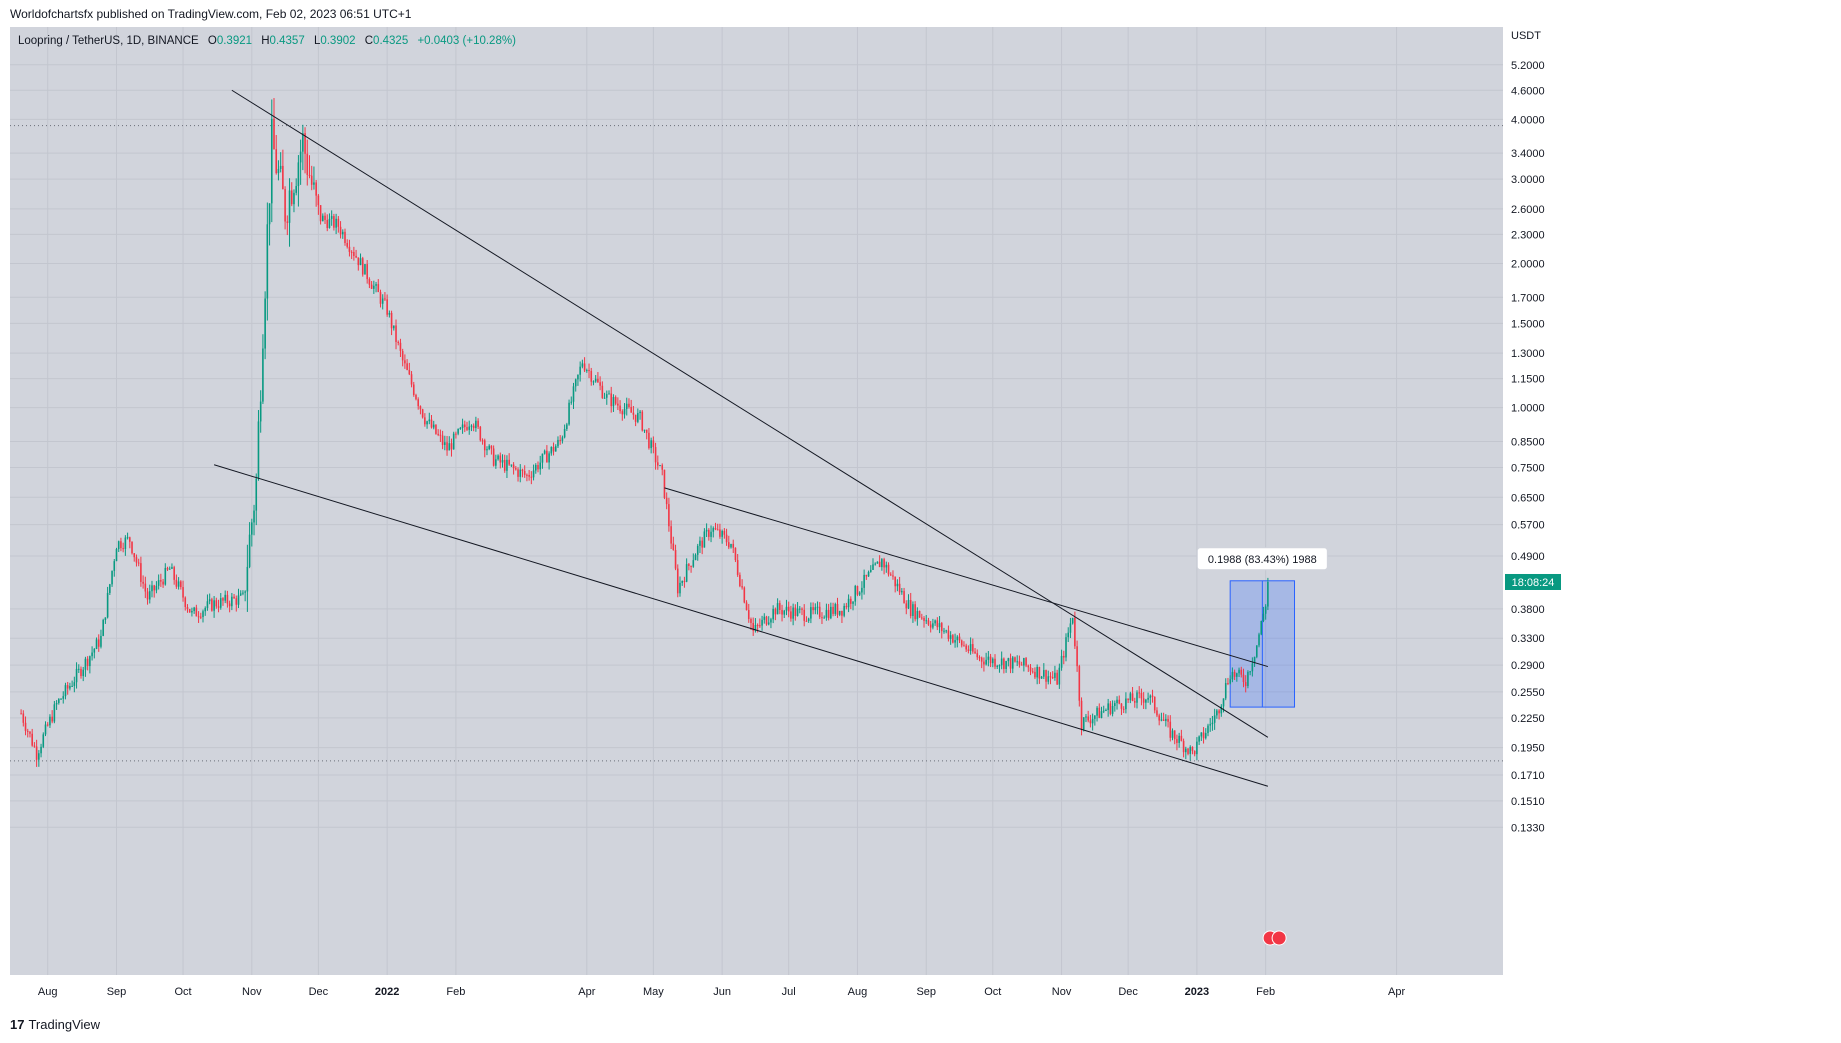 This screenshot has height=1043, width=1841. I want to click on price-tick-label: 1.5000, so click(1528, 324).